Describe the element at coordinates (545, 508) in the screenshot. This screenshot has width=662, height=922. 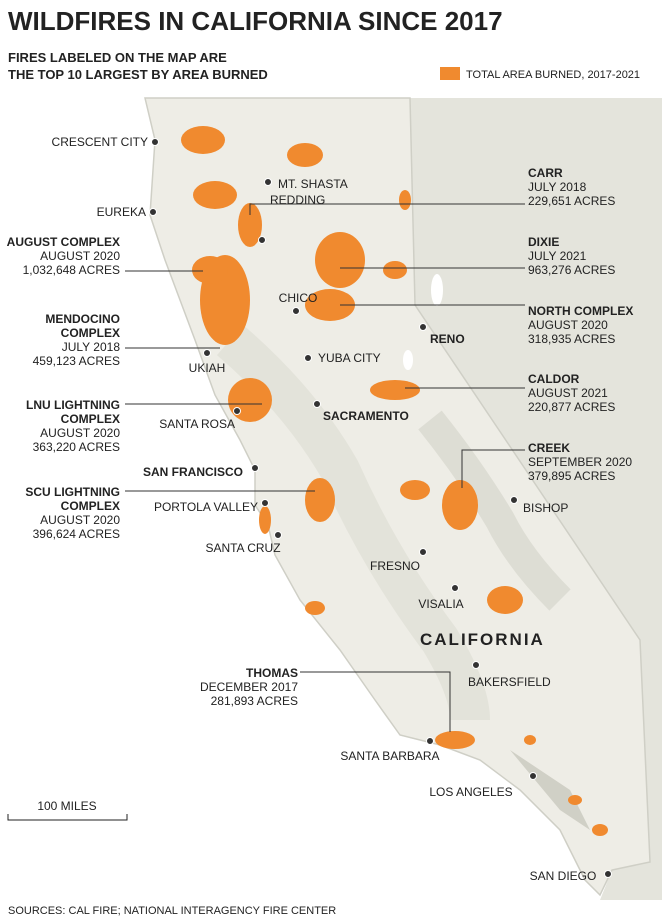
I see `city-label: BISHOP` at that location.